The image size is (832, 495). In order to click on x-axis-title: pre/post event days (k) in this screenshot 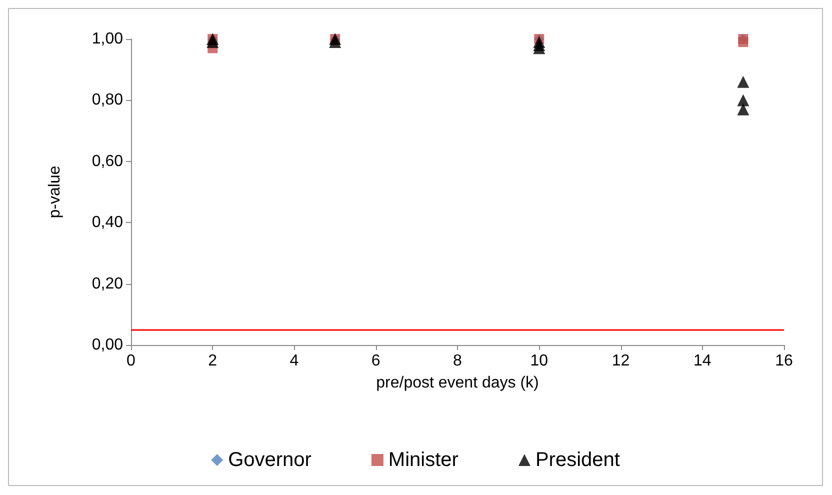, I will do `click(457, 383)`.